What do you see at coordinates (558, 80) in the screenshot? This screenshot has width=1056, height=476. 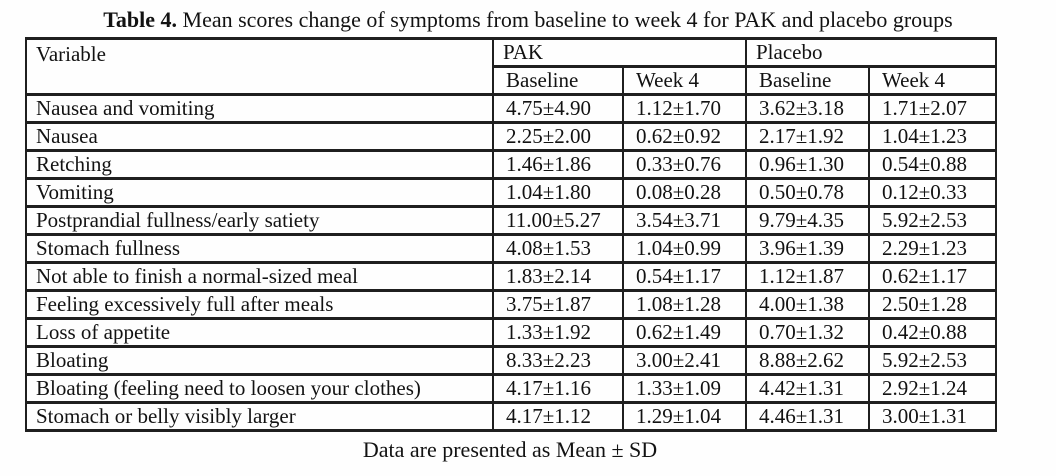 I see `header-pak-baseline: Baseline` at bounding box center [558, 80].